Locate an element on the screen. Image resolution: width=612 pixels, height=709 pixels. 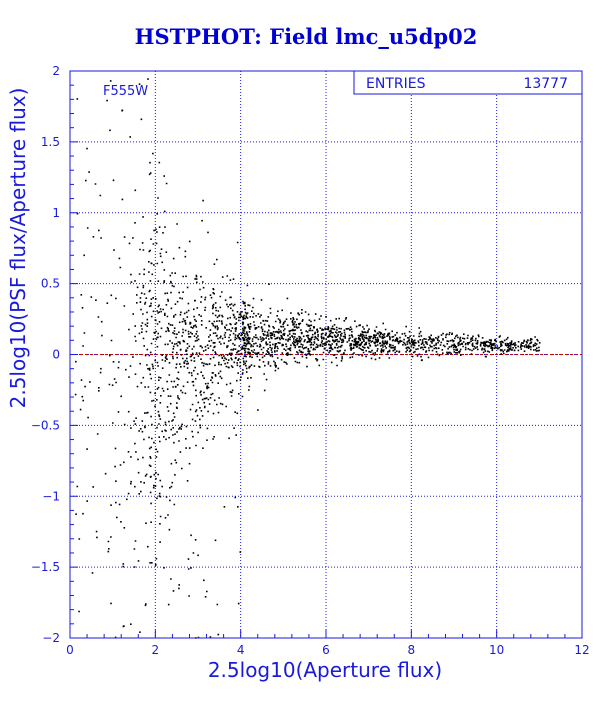
x-tick-labels: 0 2 4 6 8 10 12 is located at coordinates (327, 650).